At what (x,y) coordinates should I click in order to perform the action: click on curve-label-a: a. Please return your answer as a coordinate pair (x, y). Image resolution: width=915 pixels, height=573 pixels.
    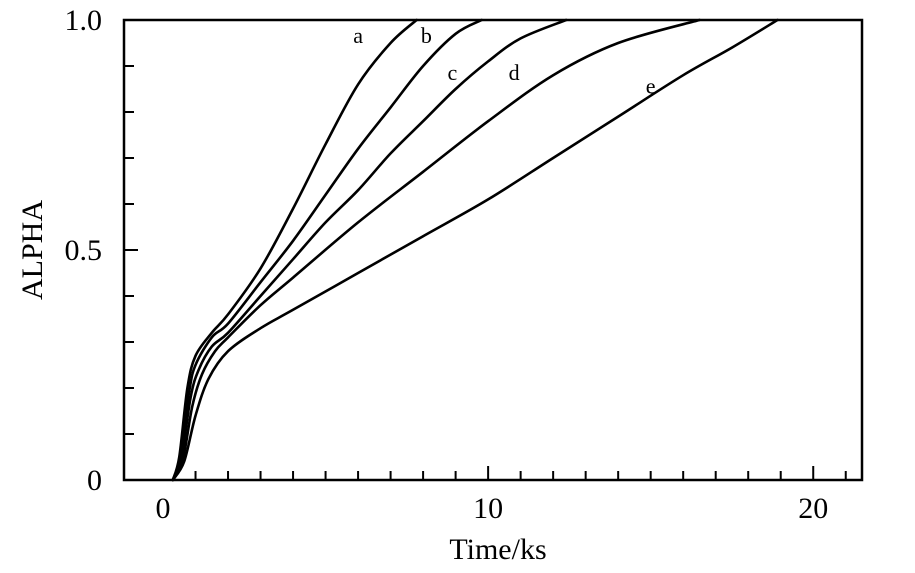
    Looking at the image, I should click on (358, 35).